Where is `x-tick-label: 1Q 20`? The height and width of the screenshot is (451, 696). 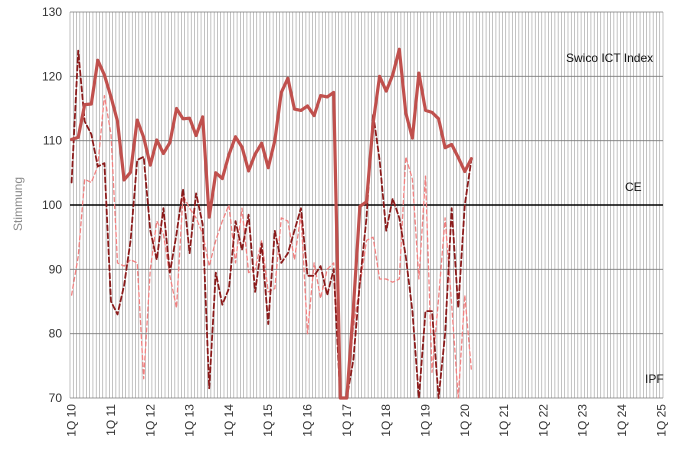 x-tick-label: 1Q 20 is located at coordinates (465, 420).